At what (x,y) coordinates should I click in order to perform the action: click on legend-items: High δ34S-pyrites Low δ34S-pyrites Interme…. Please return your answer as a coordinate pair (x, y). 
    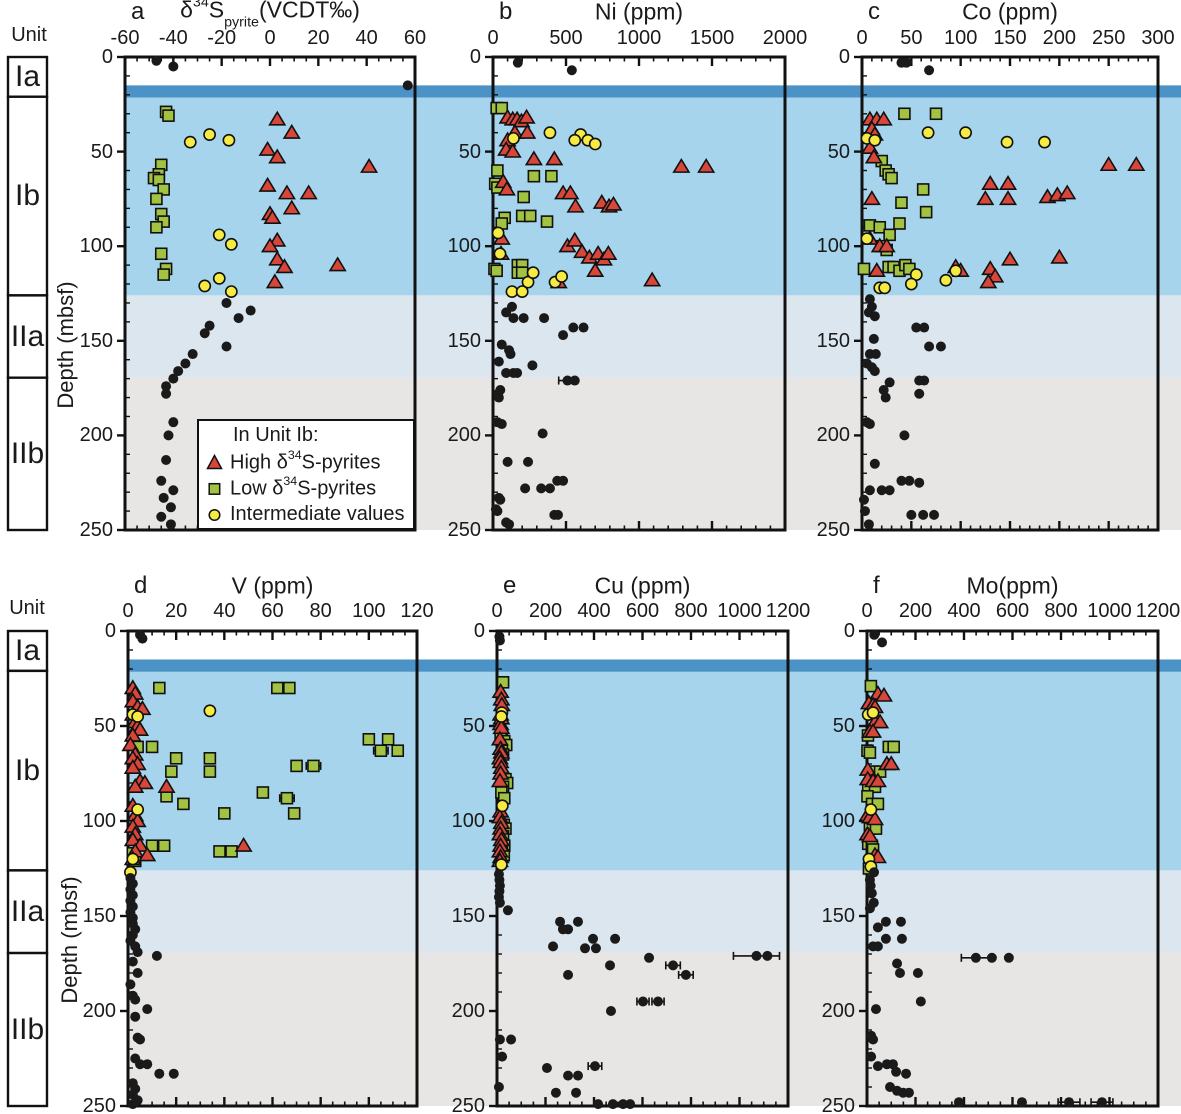
    Looking at the image, I should click on (309, 487).